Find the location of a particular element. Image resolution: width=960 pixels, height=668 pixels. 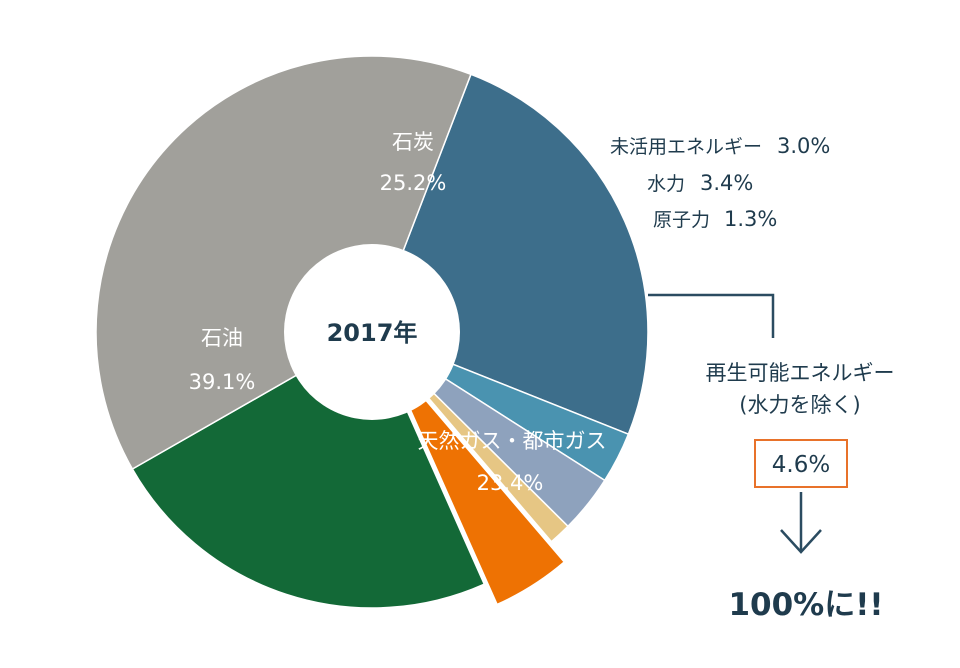

renewable-value-box is located at coordinates (801, 463).